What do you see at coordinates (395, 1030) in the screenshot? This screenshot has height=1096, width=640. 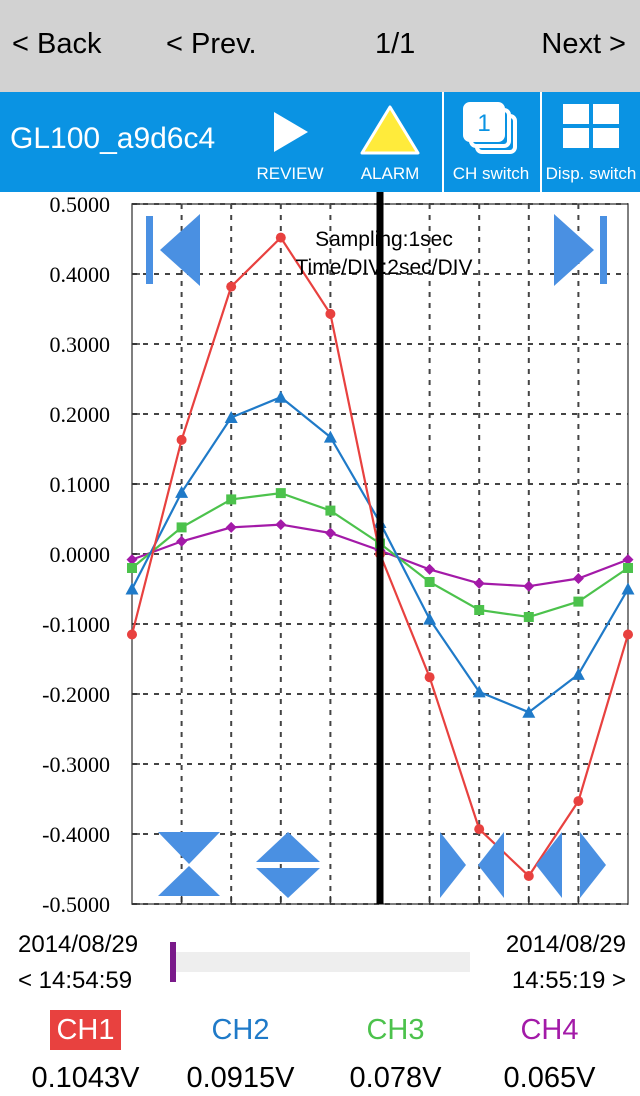 I see `channel-3-name: CH3` at bounding box center [395, 1030].